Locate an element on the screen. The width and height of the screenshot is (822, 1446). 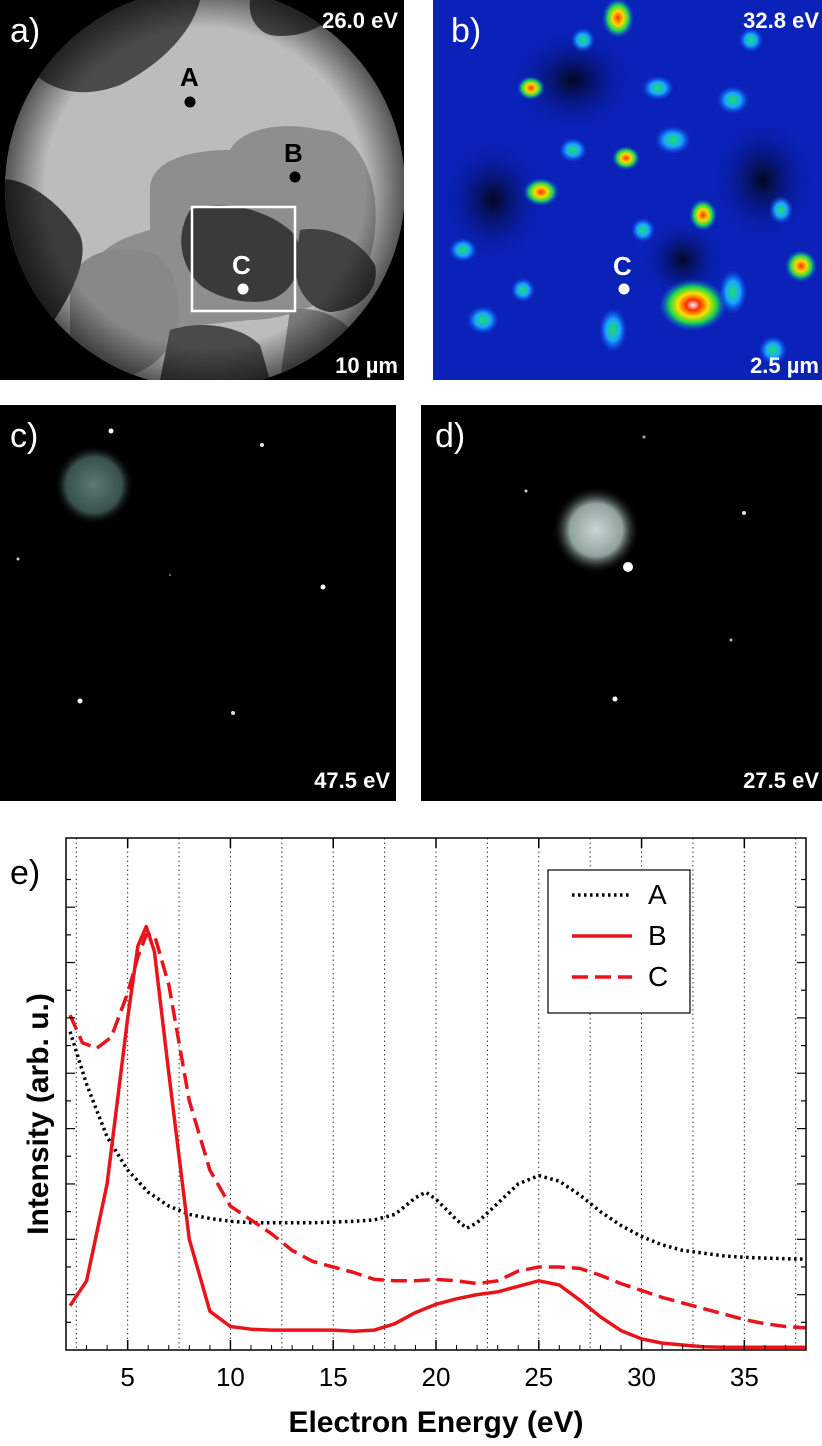
panel-b-point-c-label: C is located at coordinates (622, 266).